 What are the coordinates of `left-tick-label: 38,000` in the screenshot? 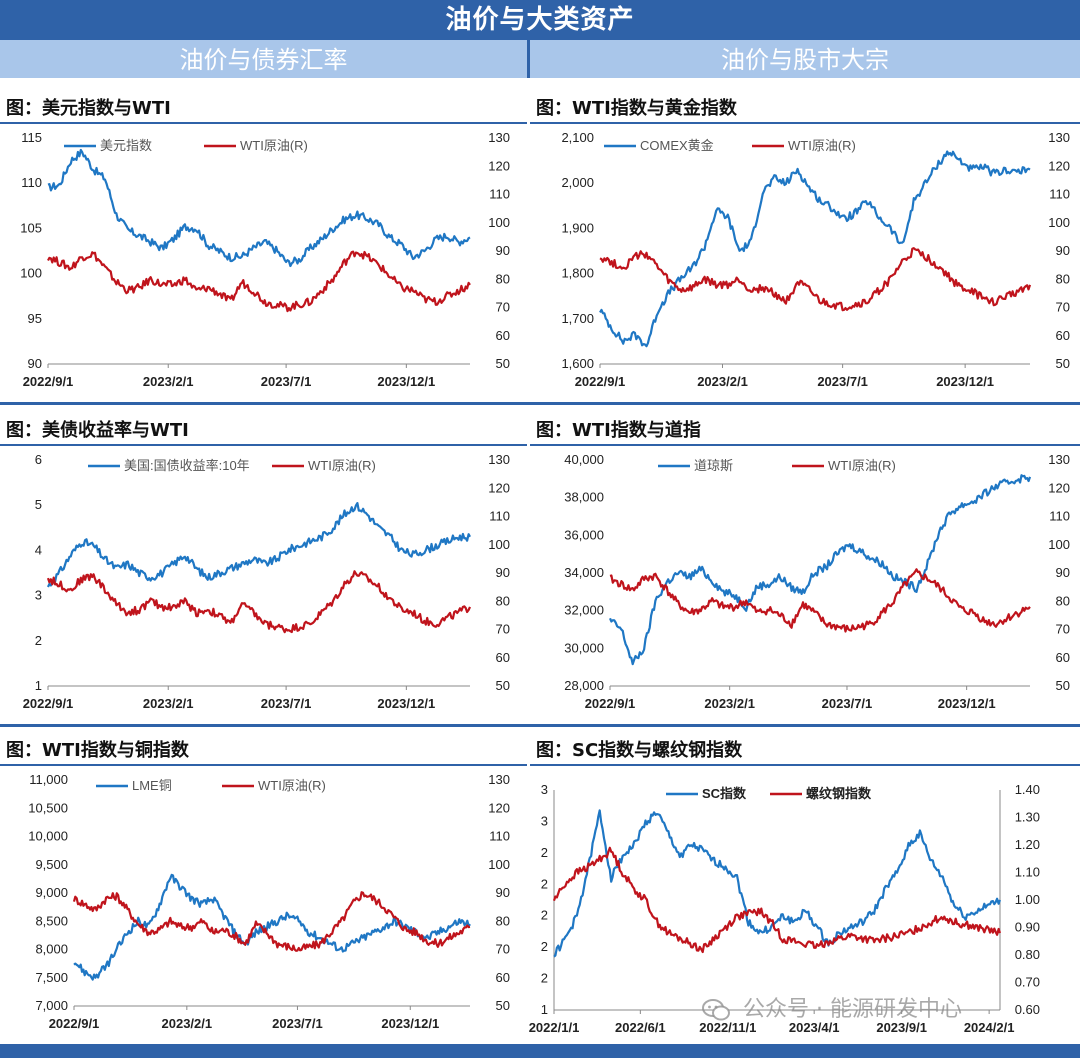 It's located at (584, 497).